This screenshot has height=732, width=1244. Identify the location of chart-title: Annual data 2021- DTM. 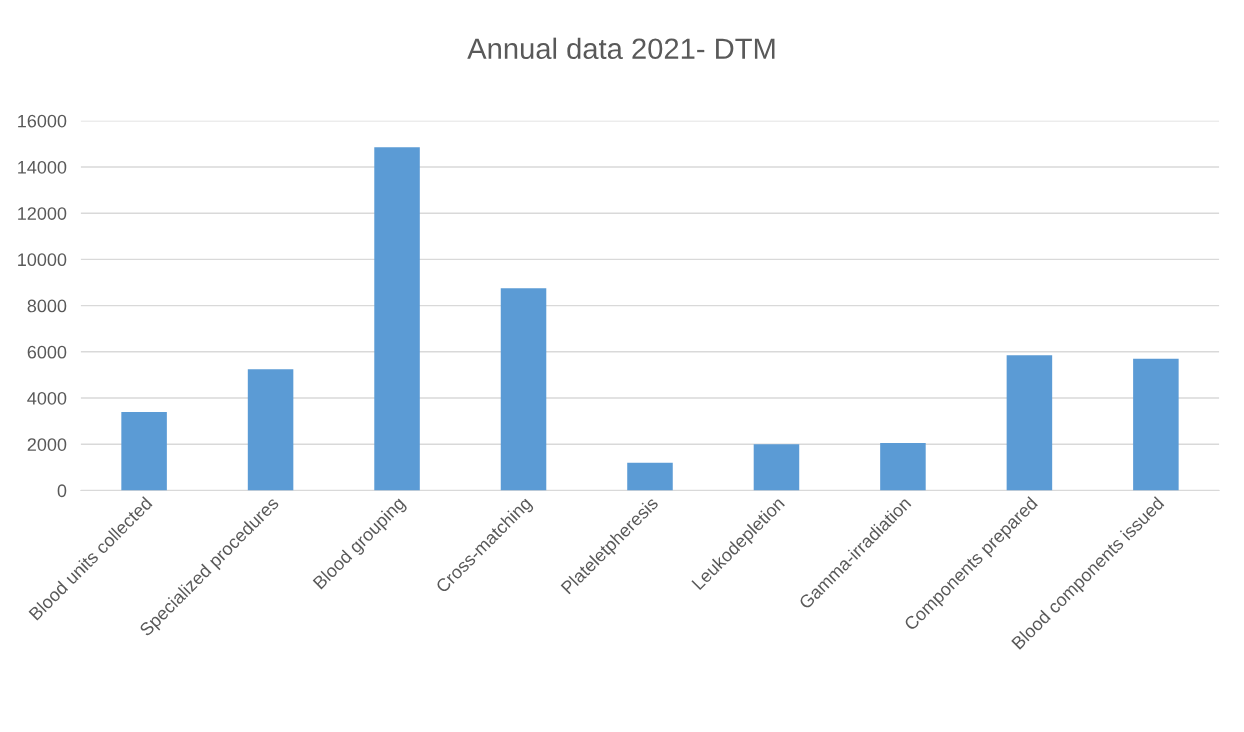
(621, 48).